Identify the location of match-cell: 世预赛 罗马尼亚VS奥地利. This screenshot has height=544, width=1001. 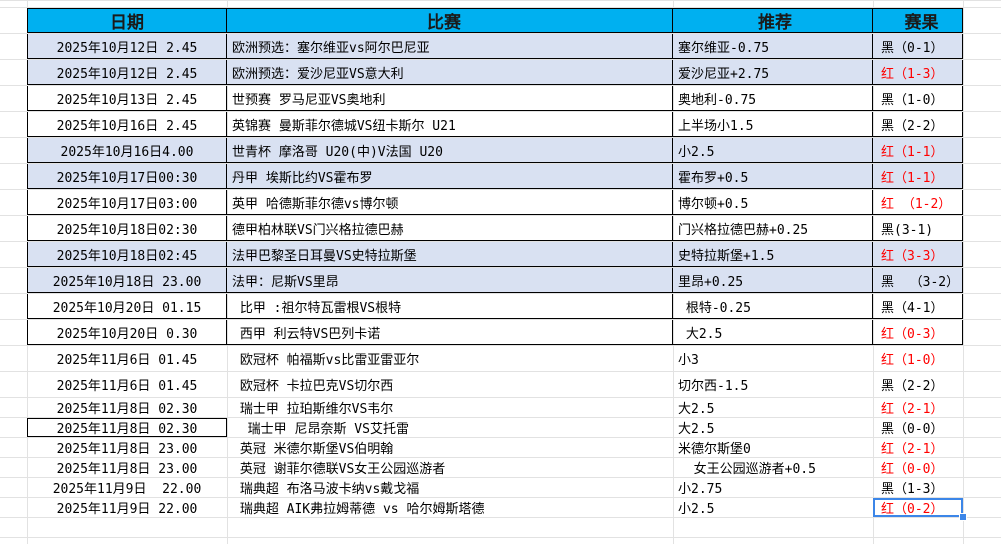
(450, 98).